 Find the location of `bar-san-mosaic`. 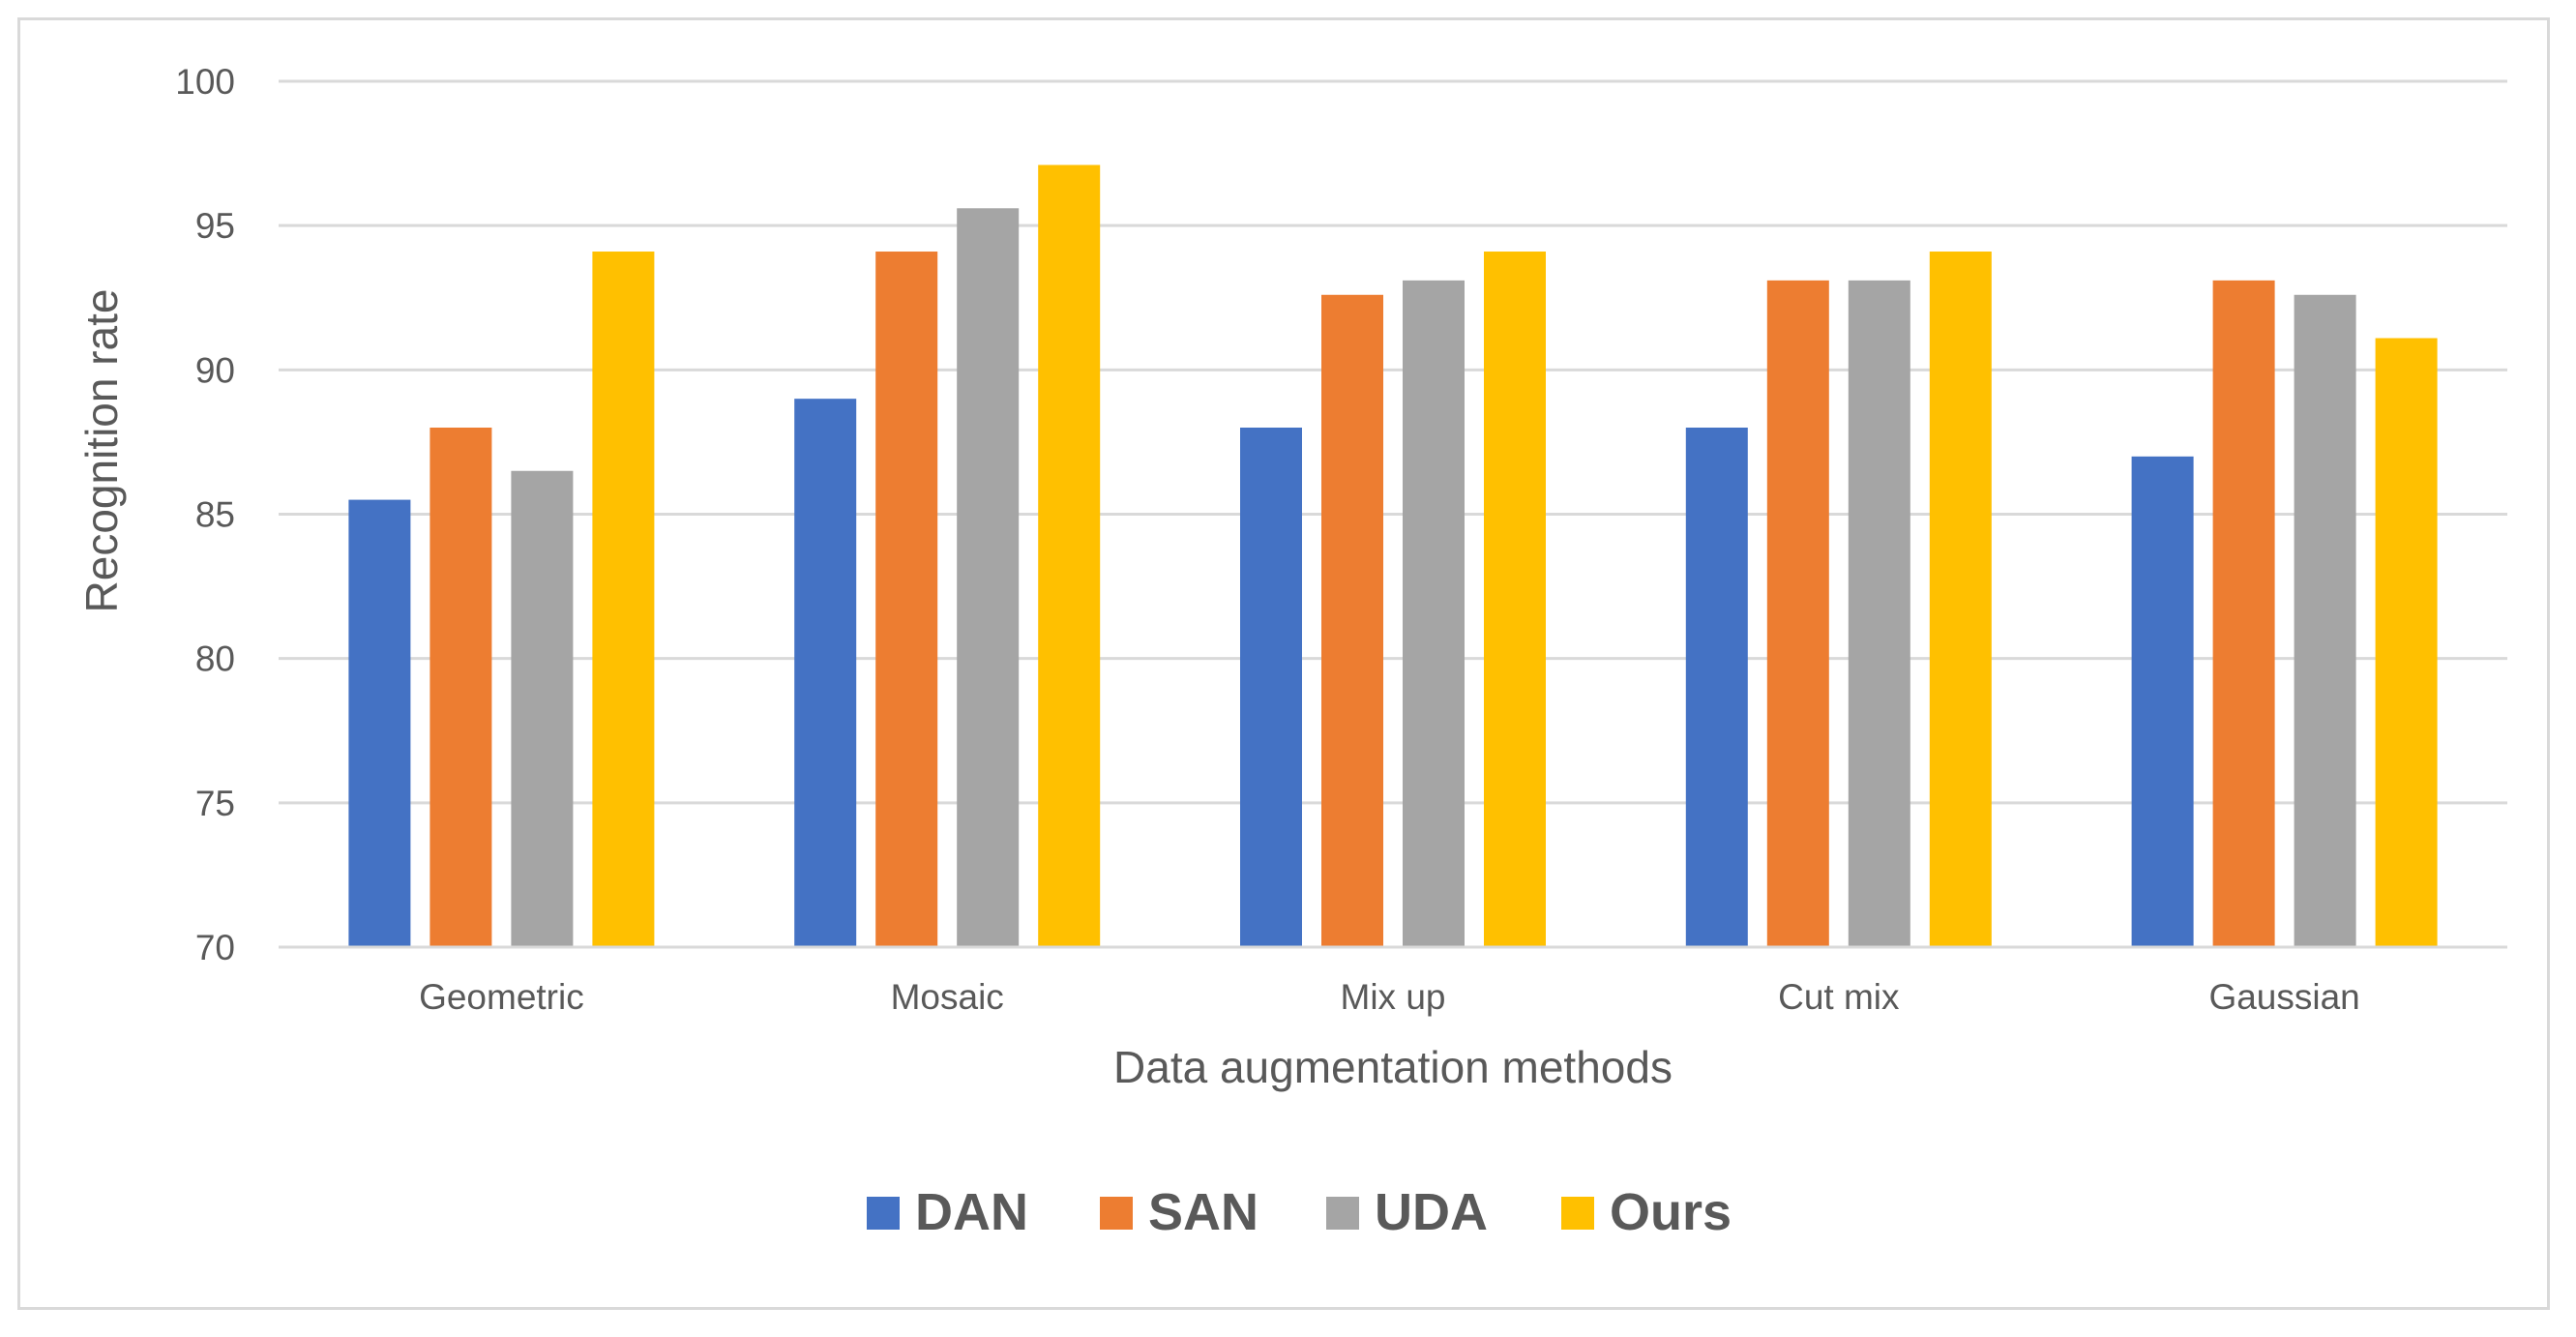

bar-san-mosaic is located at coordinates (906, 599).